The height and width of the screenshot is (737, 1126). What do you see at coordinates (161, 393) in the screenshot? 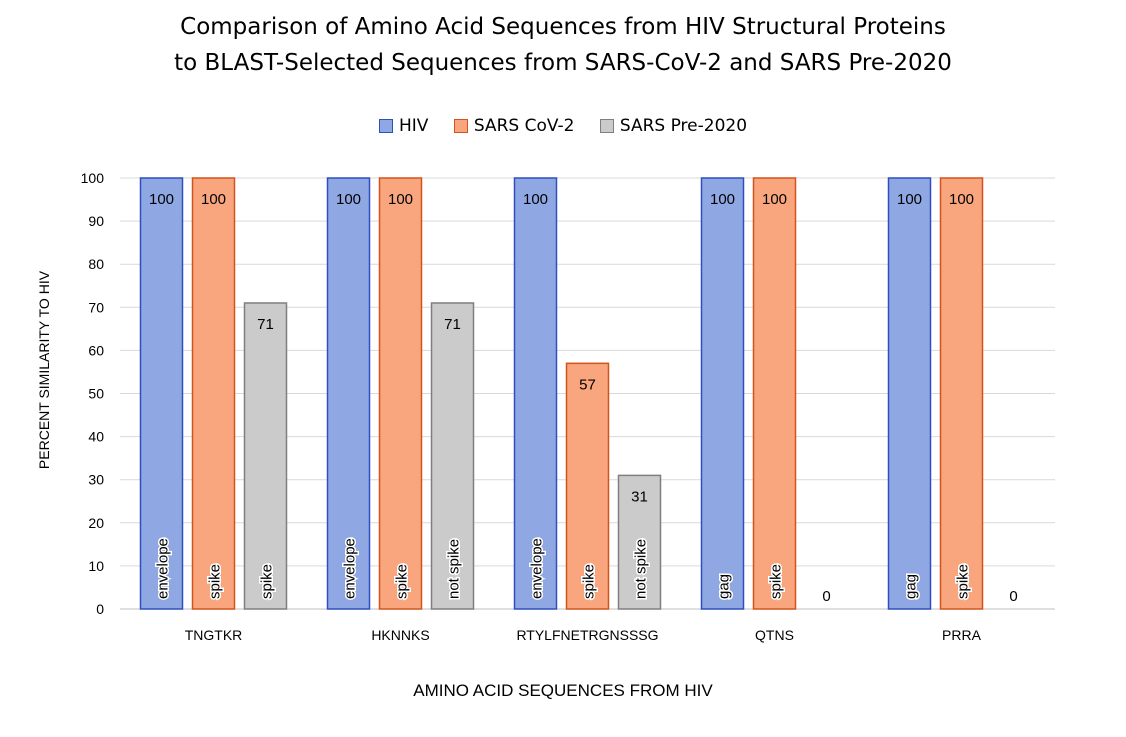
I see `bar-hiv-tngtkr` at bounding box center [161, 393].